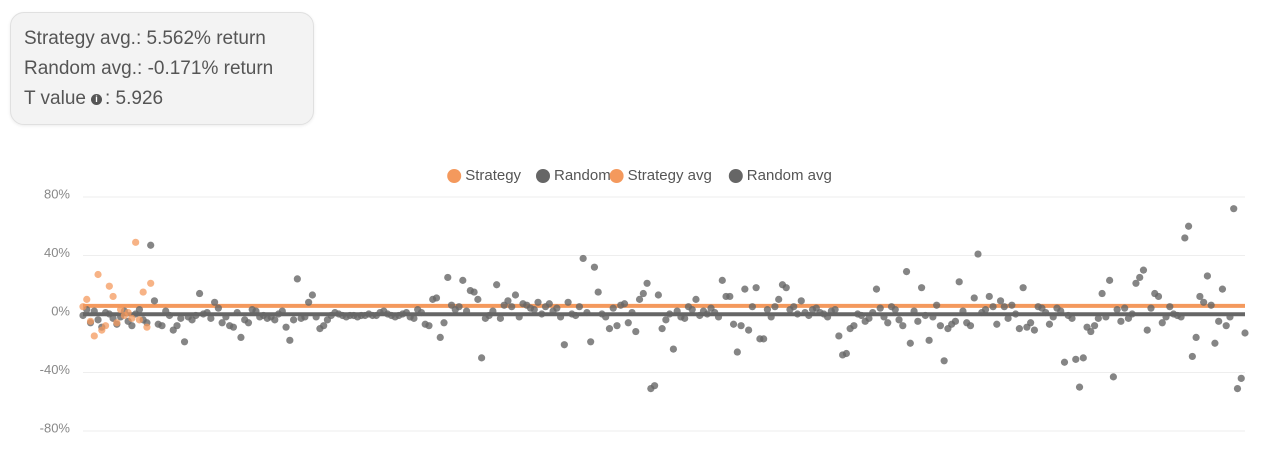 The image size is (1280, 452). What do you see at coordinates (57, 193) in the screenshot?
I see `y-tick-label: 80%` at bounding box center [57, 193].